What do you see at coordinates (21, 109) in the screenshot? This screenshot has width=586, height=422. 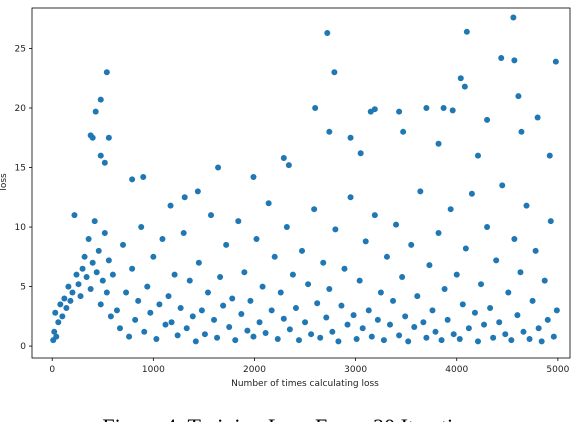 I see `y-tick-label: 20` at bounding box center [21, 109].